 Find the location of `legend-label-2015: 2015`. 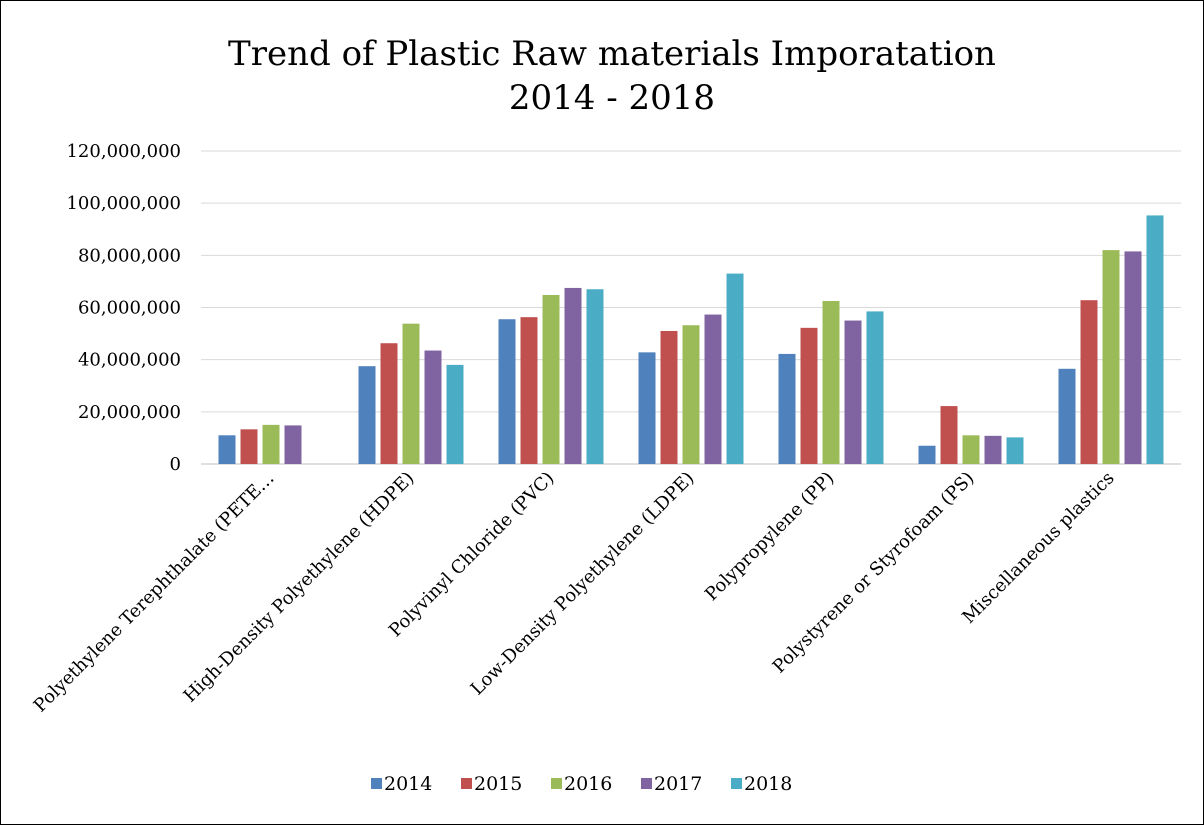

legend-label-2015: 2015 is located at coordinates (498, 784).